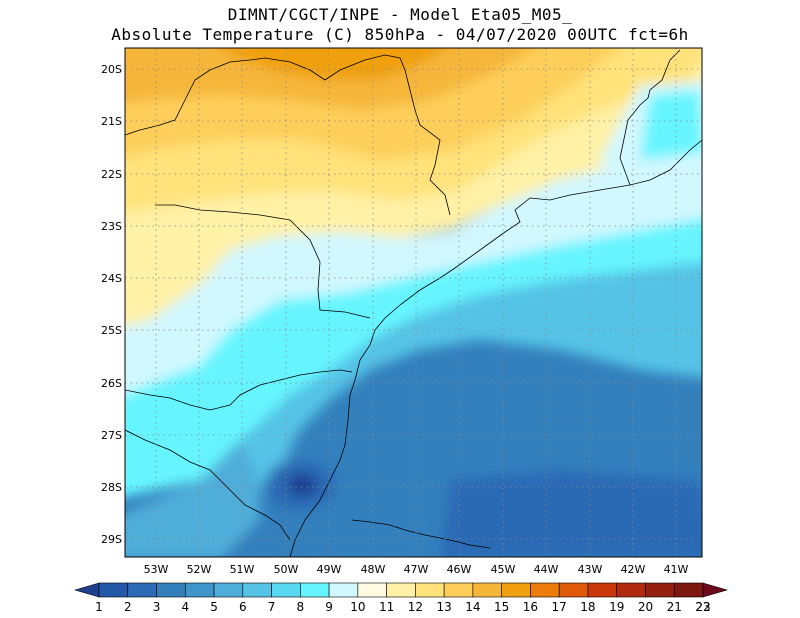 The image size is (800, 618). What do you see at coordinates (674, 607) in the screenshot?
I see `colorbar-label: 21` at bounding box center [674, 607].